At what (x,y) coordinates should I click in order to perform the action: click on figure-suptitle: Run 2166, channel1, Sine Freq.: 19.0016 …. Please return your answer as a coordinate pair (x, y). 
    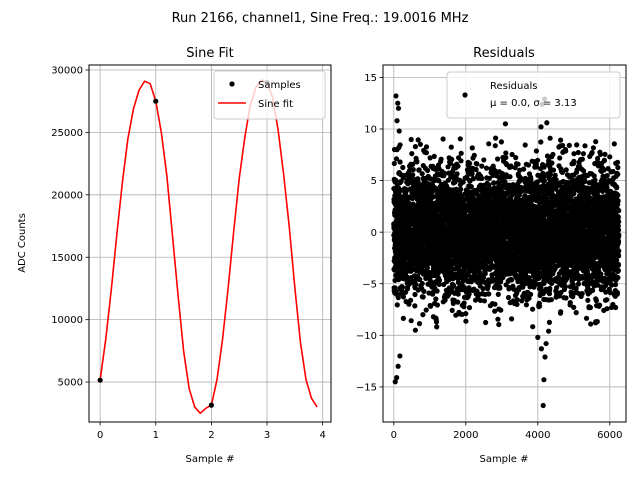
    Looking at the image, I should click on (320, 18).